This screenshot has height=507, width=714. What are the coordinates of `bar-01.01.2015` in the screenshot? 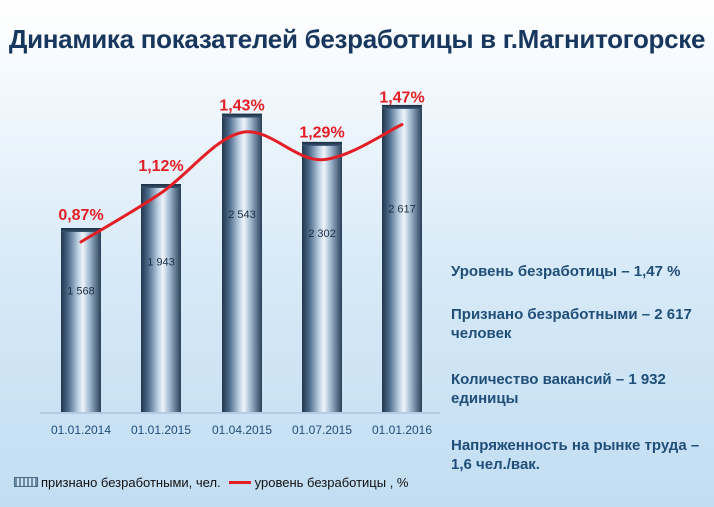 It's located at (161, 298).